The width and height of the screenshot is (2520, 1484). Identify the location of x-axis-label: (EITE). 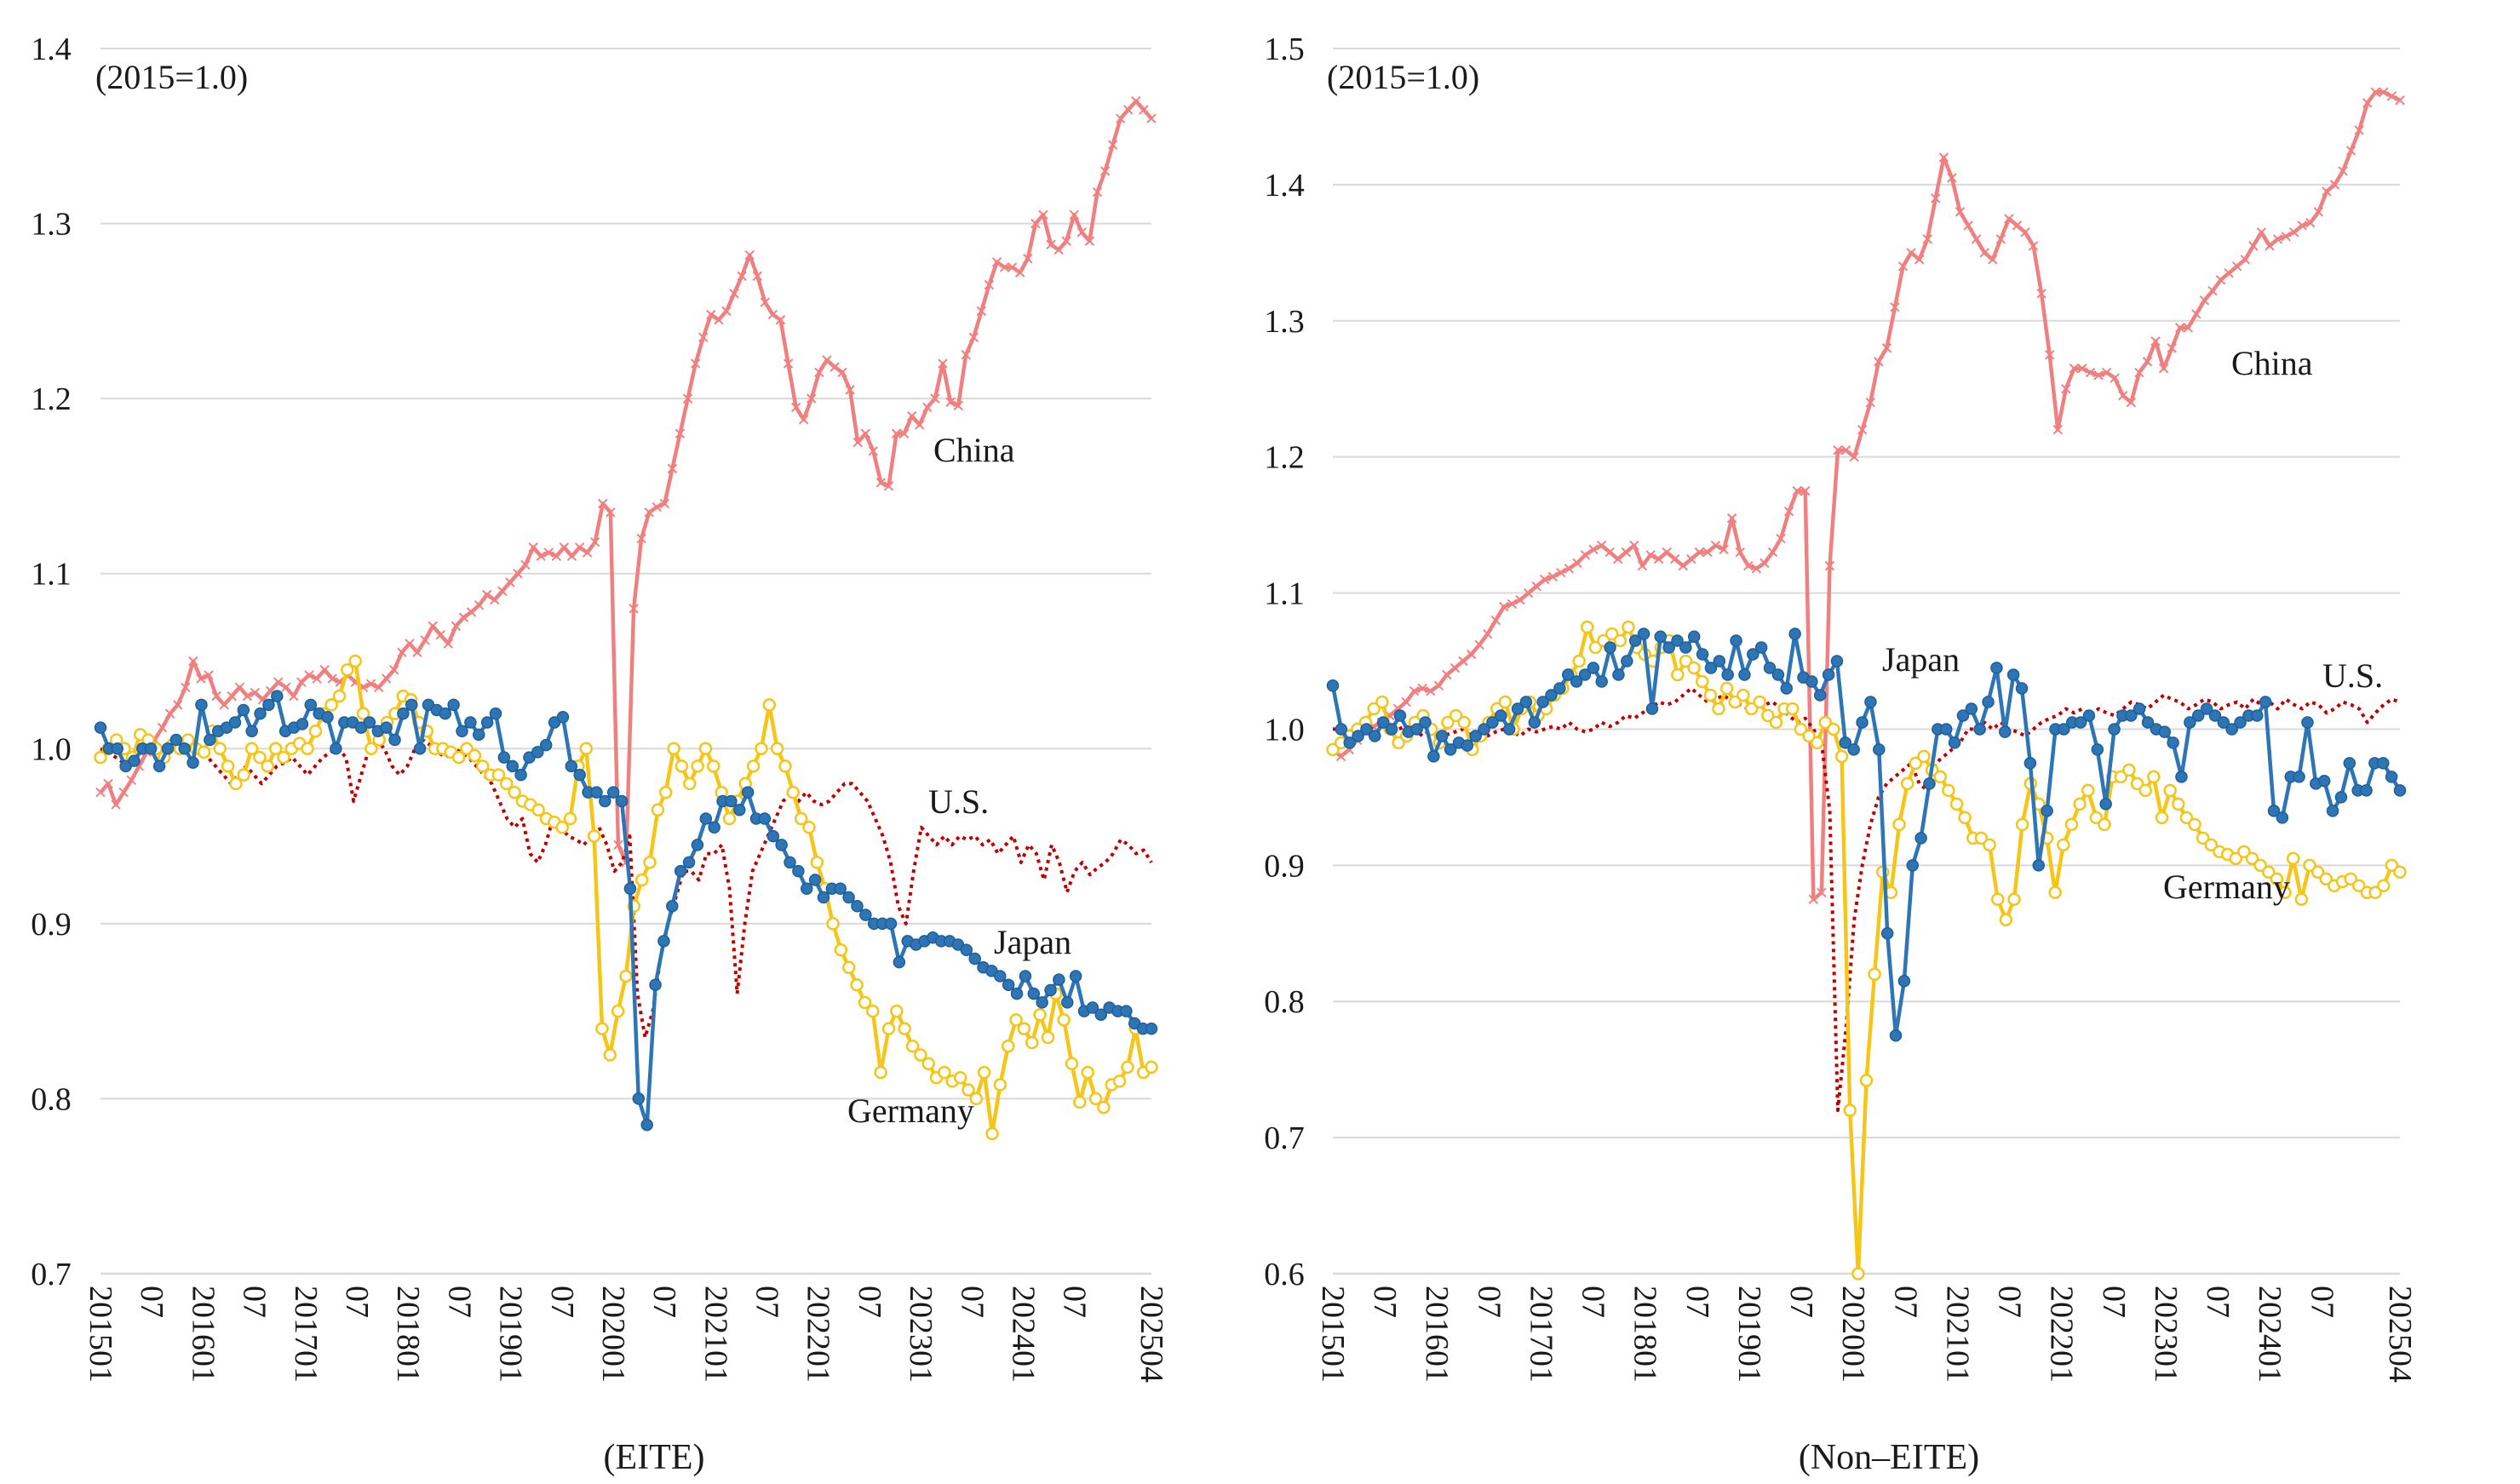
(655, 1457).